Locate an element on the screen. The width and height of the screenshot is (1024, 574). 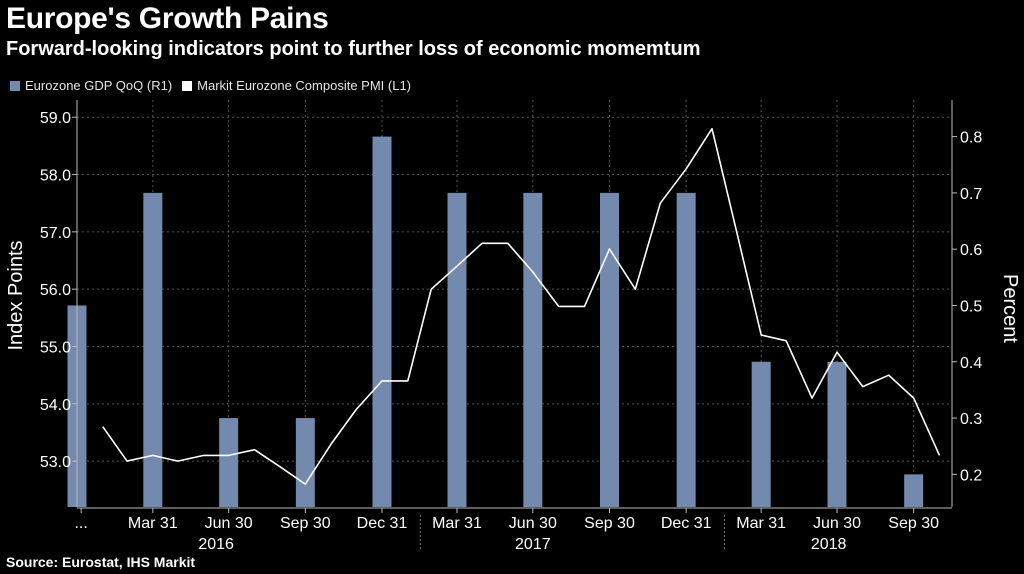
legend-label-gdp: Eurozone GDP QoQ (R1) is located at coordinates (99, 85).